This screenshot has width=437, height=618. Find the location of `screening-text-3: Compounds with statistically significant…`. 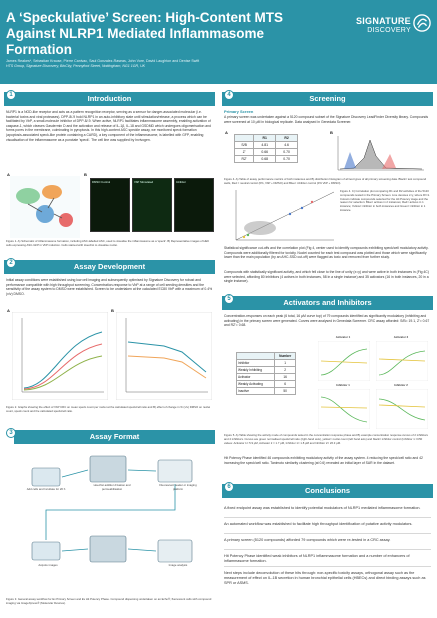

screening-text-3: Compounds with statistically significant… is located at coordinates (326, 277).